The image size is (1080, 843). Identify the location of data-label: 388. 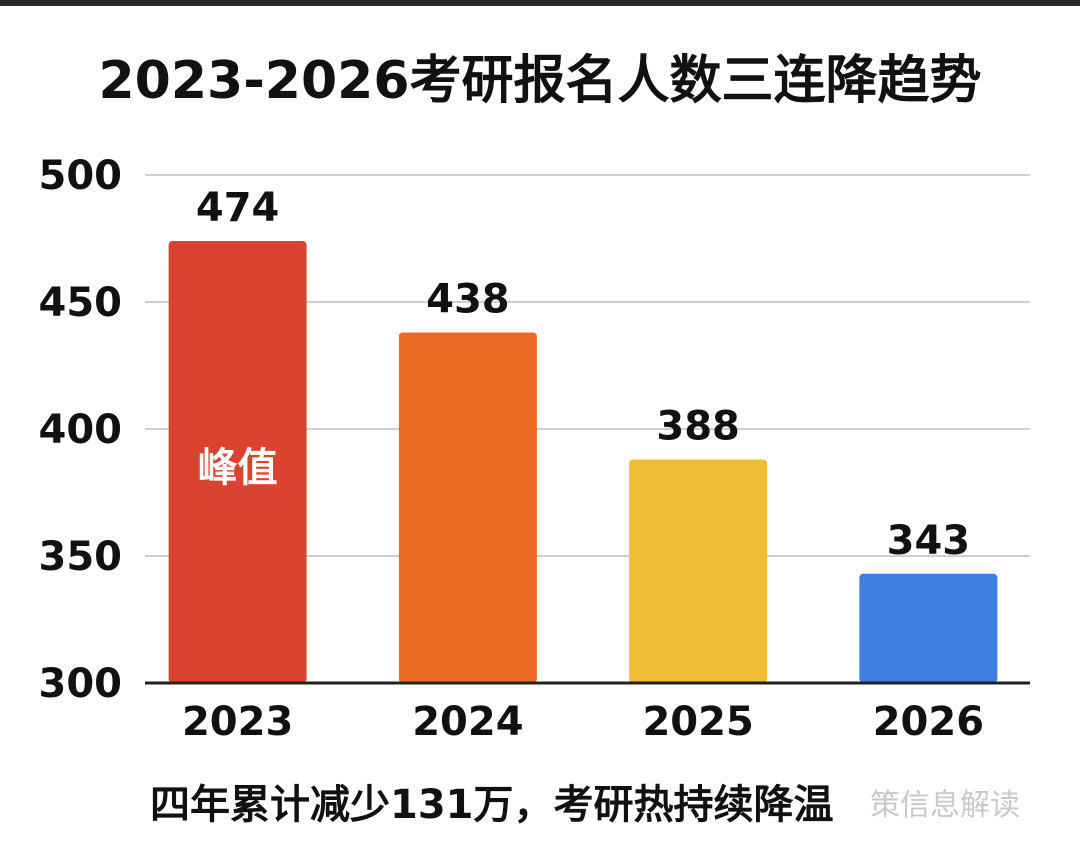
(698, 426).